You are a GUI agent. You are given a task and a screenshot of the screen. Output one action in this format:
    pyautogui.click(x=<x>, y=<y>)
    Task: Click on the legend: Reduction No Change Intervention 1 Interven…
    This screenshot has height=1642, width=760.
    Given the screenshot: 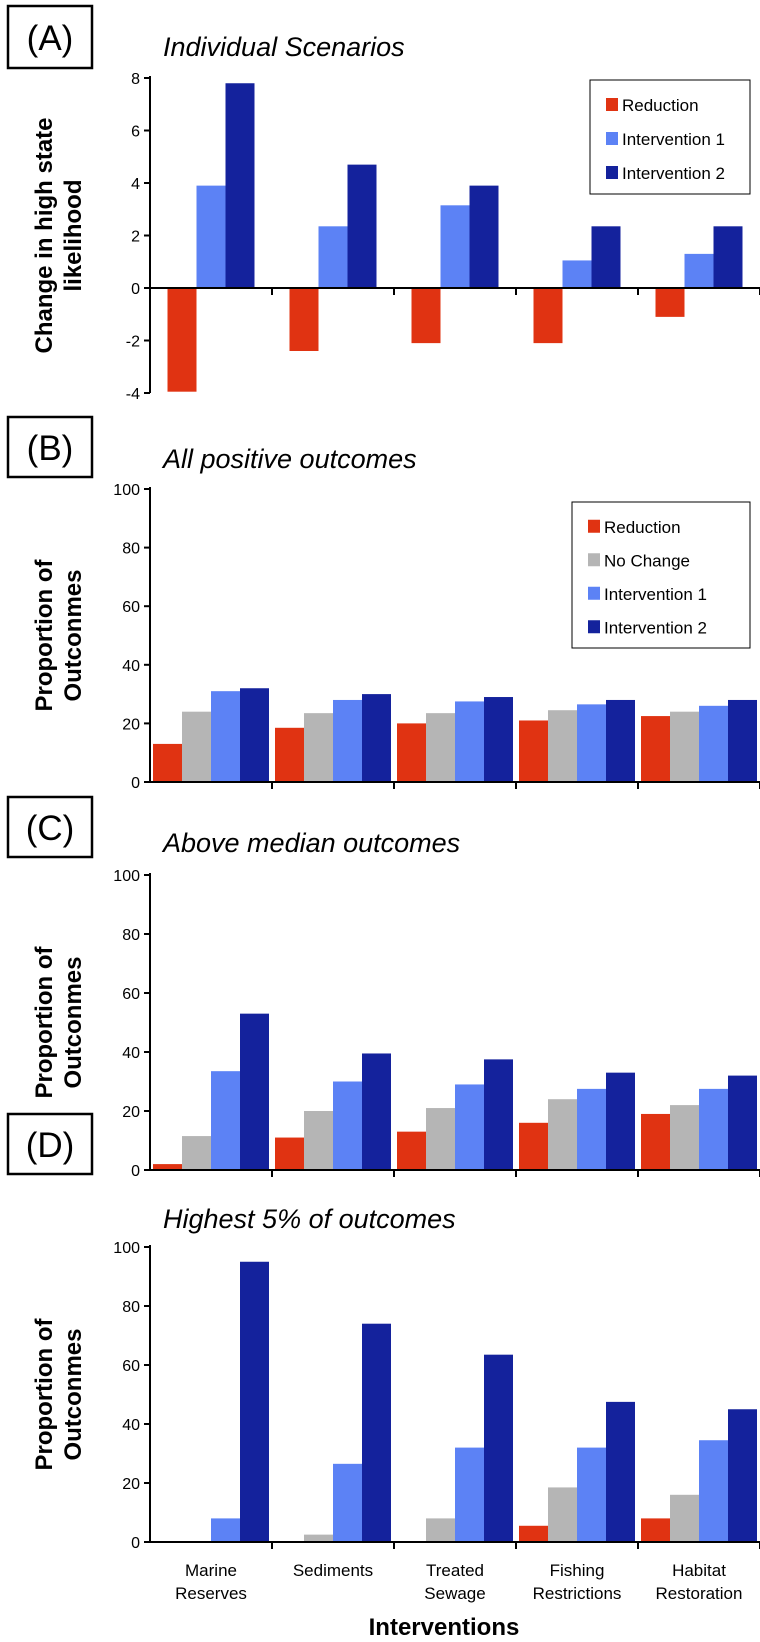 What is the action you would take?
    pyautogui.click(x=661, y=575)
    